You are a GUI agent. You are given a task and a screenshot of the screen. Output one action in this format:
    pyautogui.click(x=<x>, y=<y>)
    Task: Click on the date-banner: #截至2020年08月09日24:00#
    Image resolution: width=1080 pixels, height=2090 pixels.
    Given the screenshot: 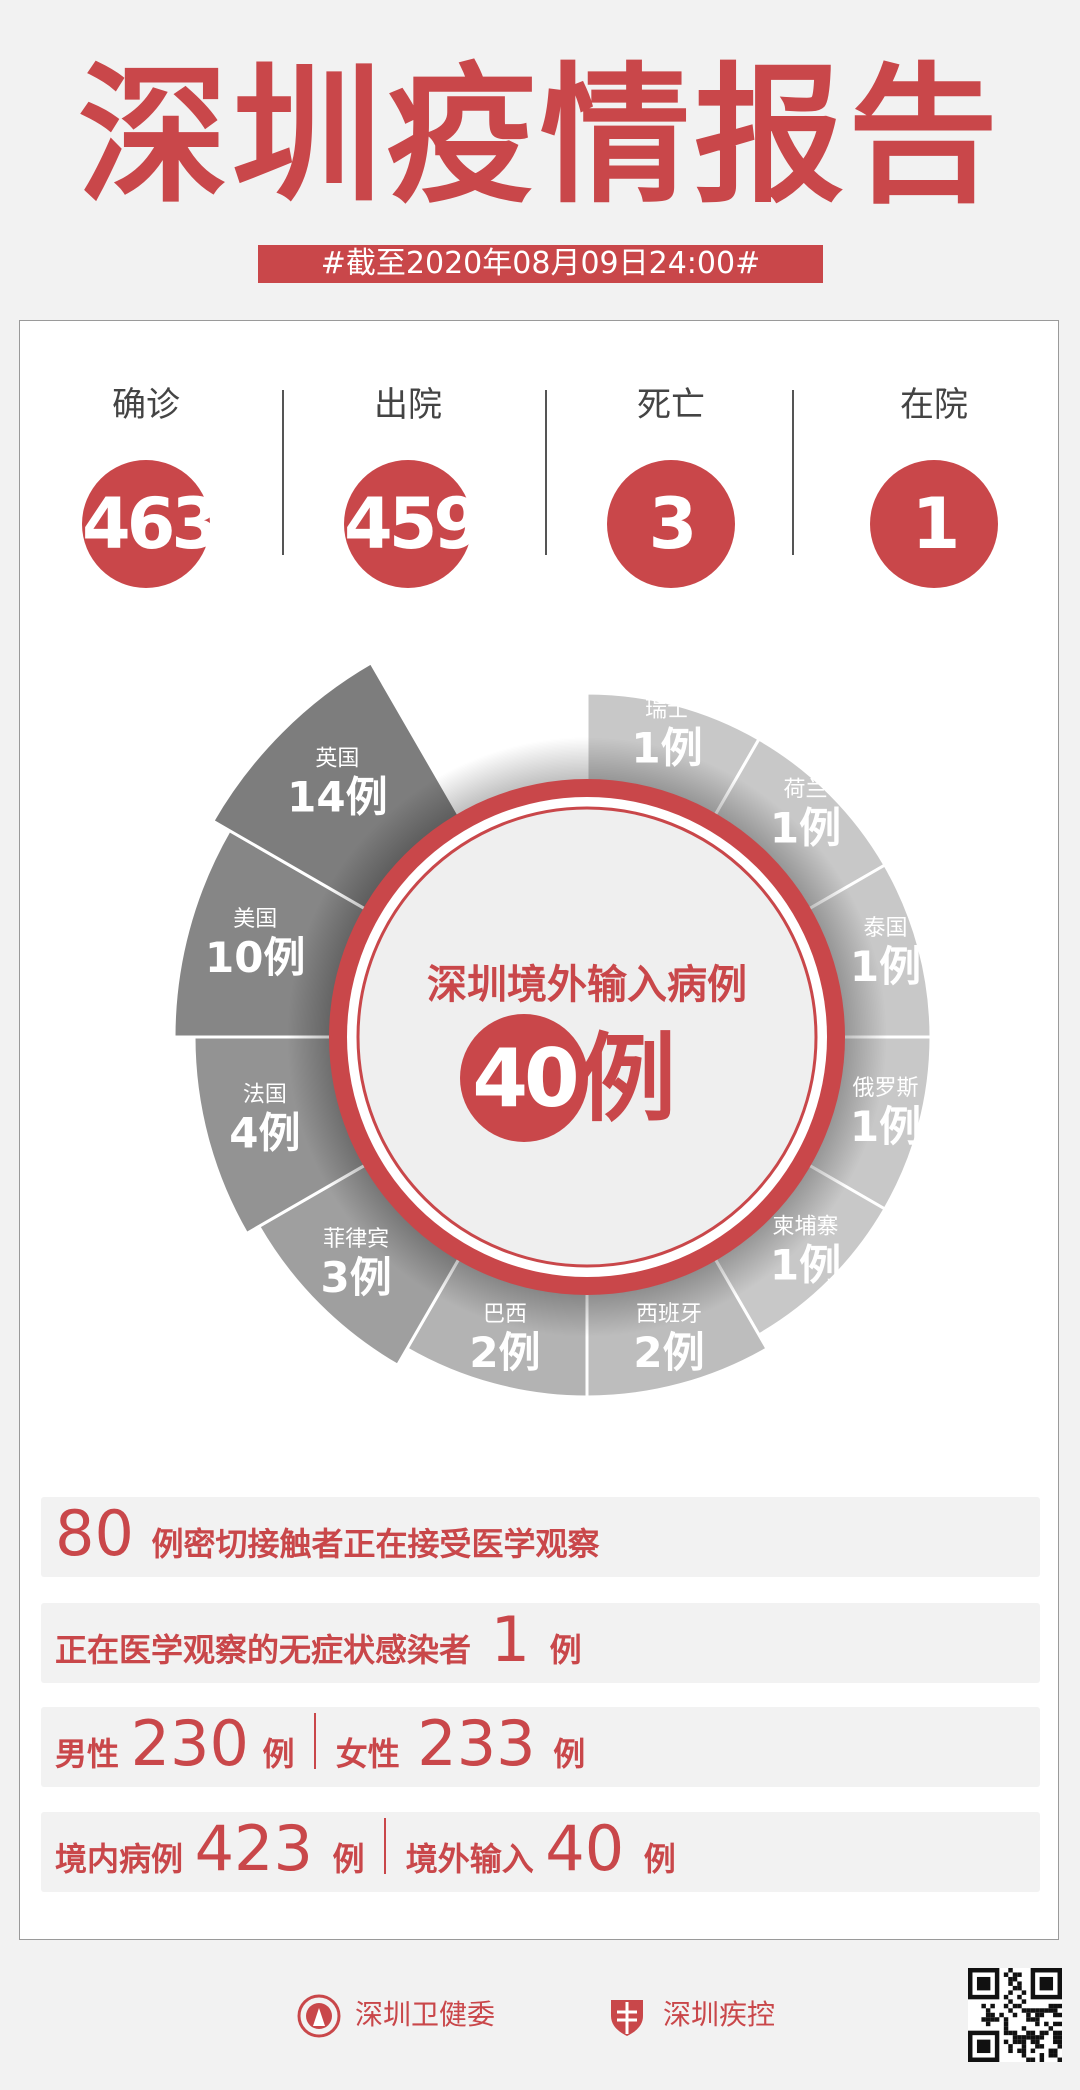 What is the action you would take?
    pyautogui.click(x=540, y=264)
    